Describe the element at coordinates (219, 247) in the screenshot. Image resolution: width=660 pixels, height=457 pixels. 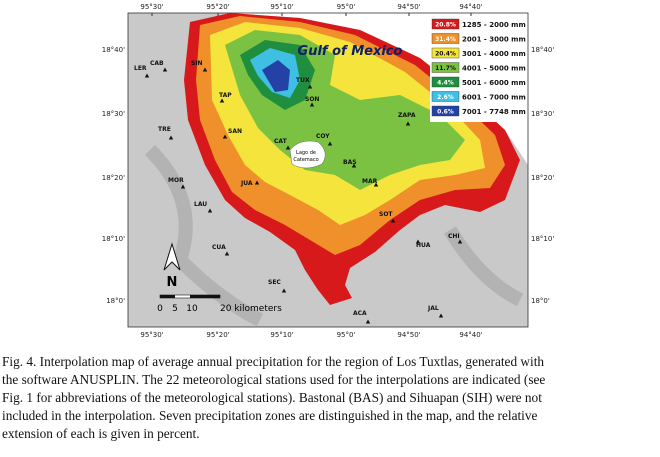
I see `station-label: CUA` at that location.